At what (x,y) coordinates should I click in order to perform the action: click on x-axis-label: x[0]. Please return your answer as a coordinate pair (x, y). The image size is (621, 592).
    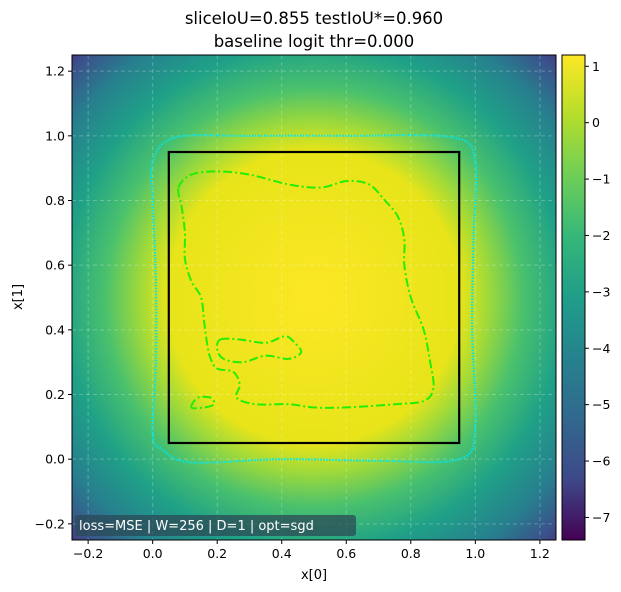
    Looking at the image, I should click on (314, 575).